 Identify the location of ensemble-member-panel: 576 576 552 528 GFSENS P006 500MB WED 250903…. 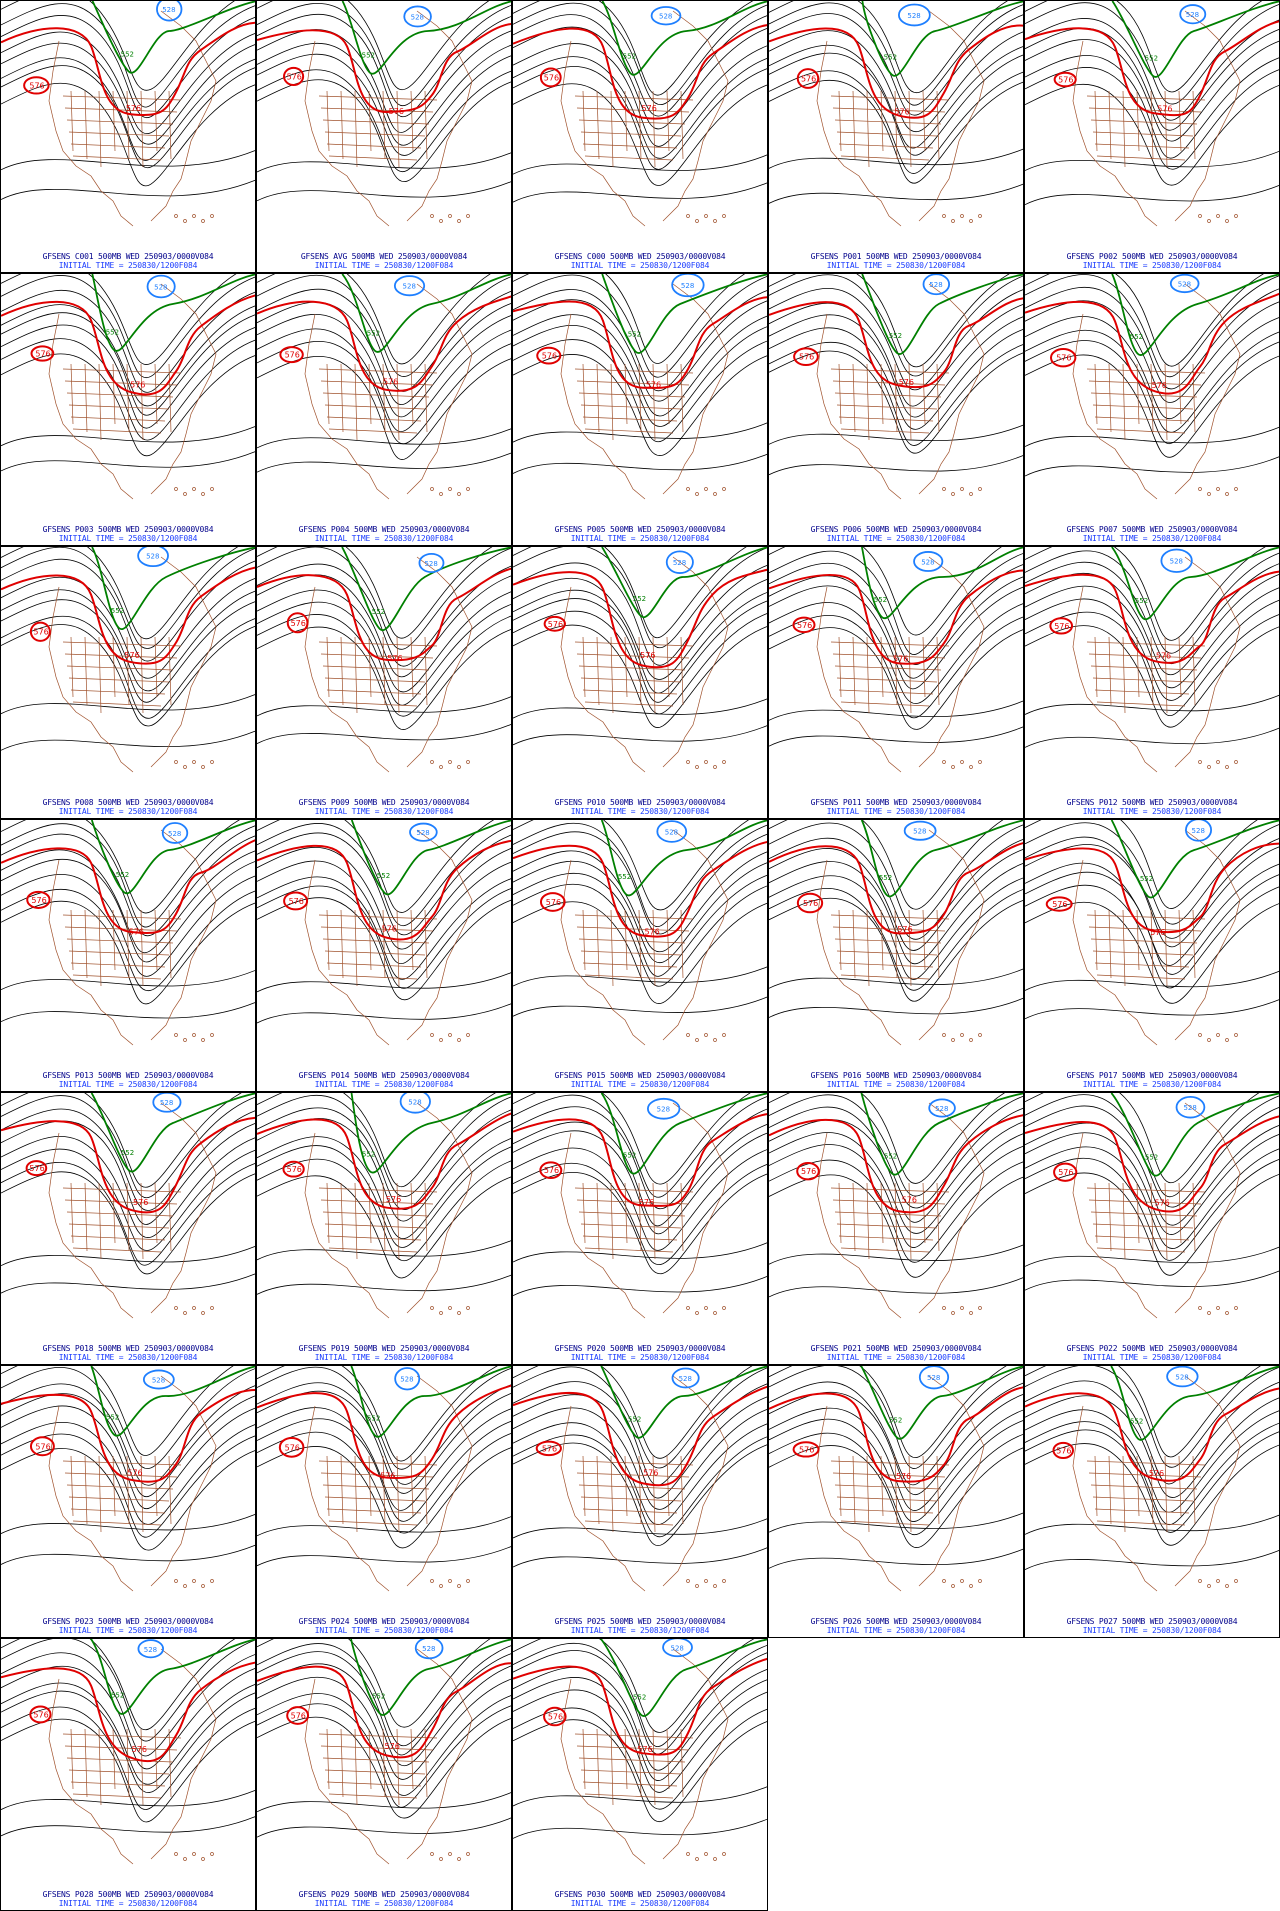
(896, 409).